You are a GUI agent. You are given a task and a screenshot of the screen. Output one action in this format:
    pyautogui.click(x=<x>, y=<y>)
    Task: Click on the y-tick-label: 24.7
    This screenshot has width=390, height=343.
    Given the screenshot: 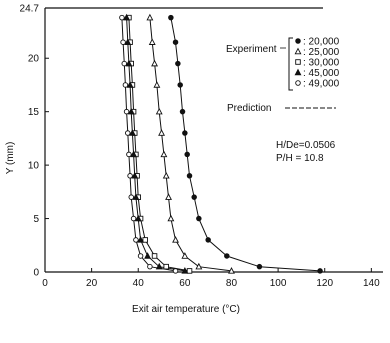 What is the action you would take?
    pyautogui.click(x=30, y=9)
    